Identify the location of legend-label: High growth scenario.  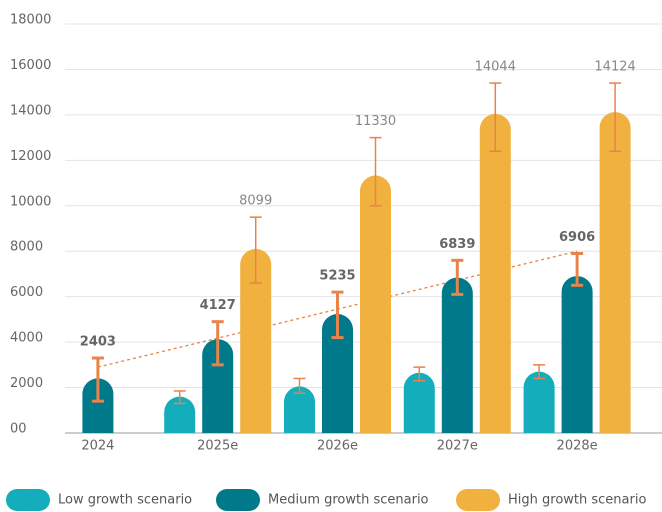
(577, 500).